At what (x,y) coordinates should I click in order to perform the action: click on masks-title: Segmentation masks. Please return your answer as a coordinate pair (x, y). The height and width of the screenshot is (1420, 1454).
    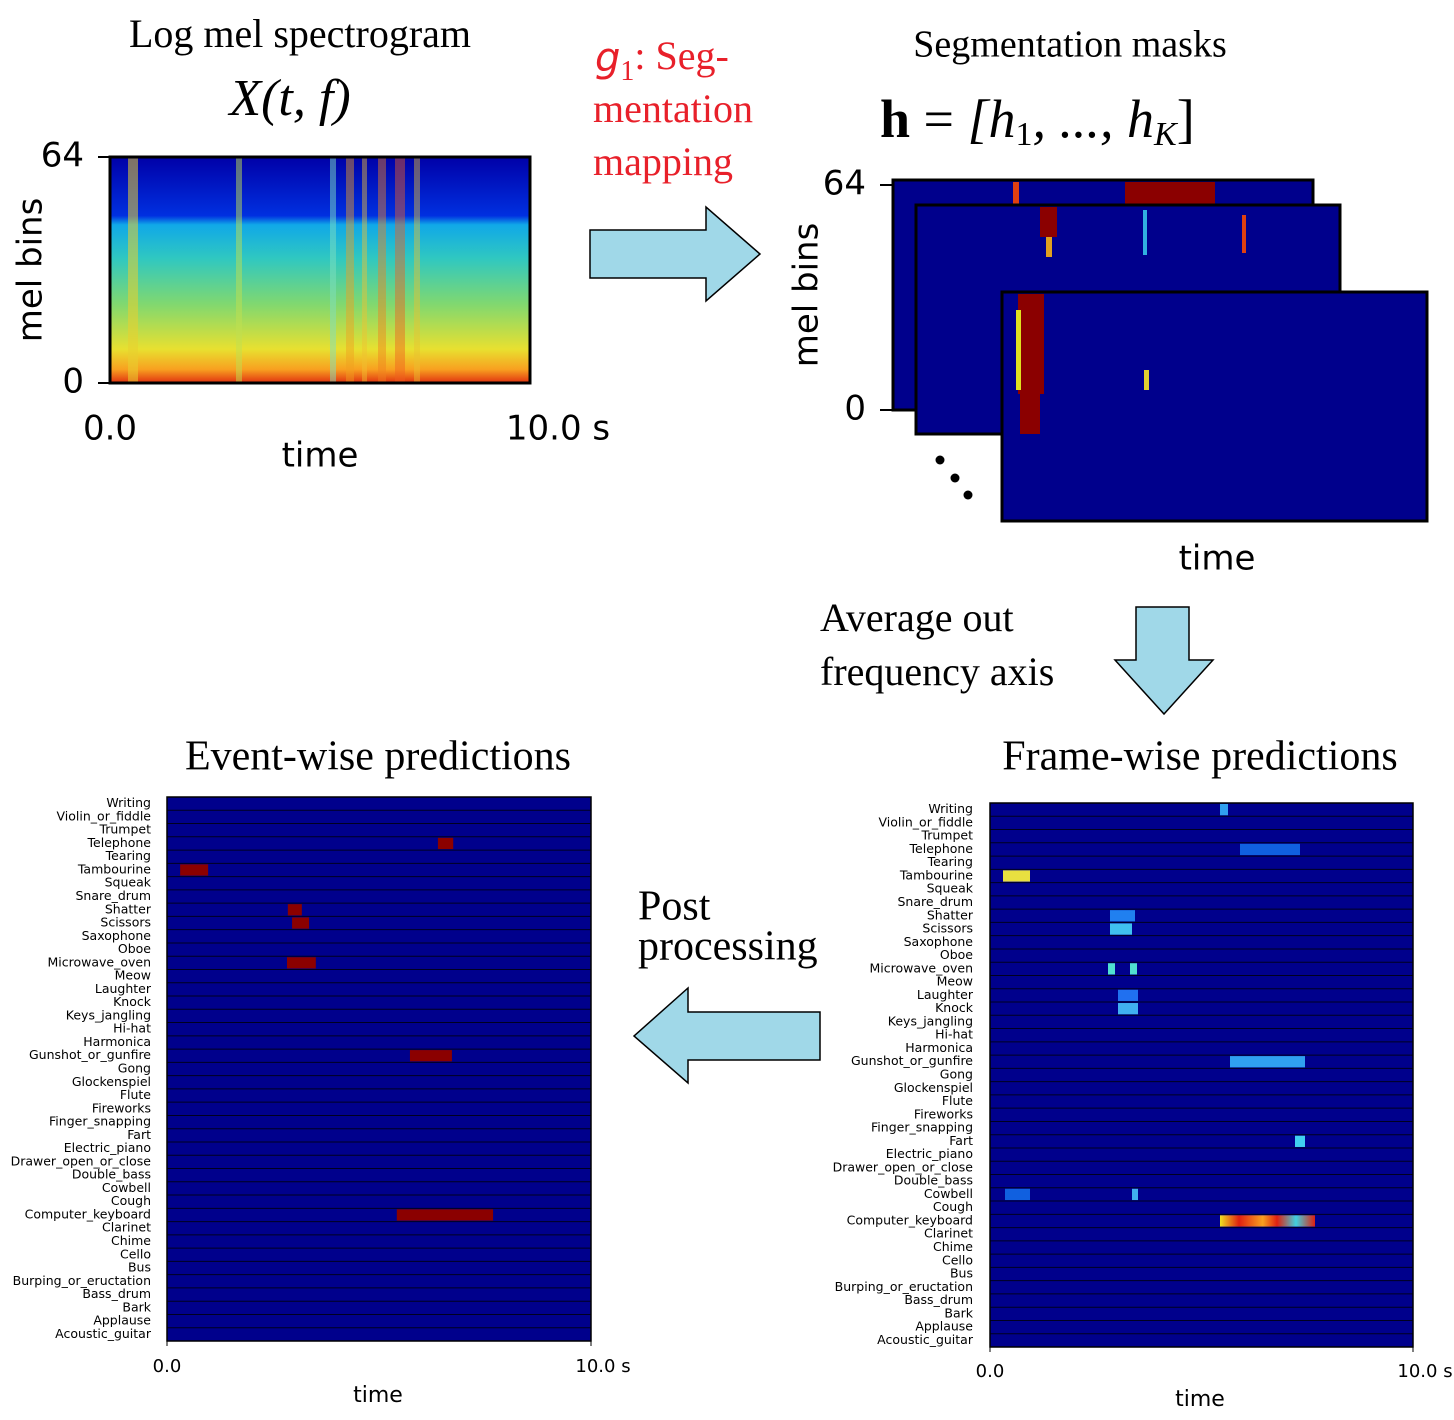
    Looking at the image, I should click on (1069, 45).